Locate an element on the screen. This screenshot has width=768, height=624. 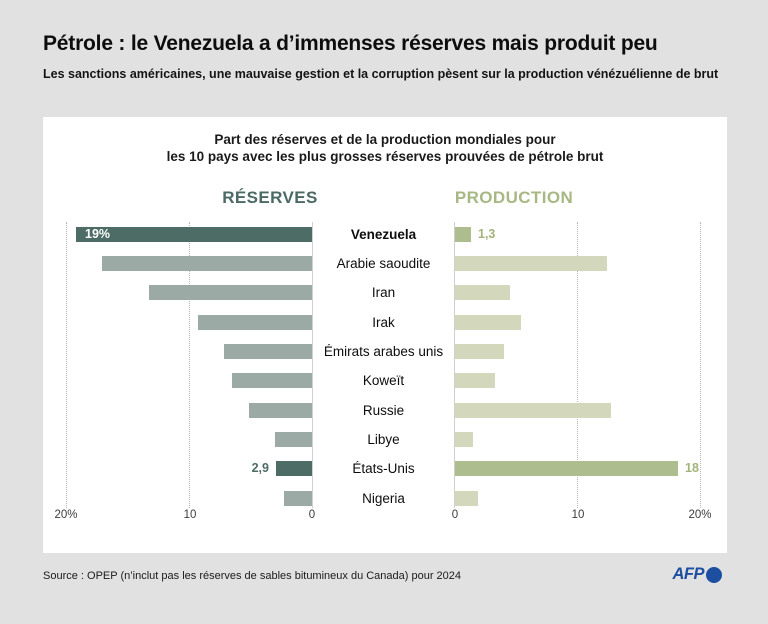
chart-row: Russie is located at coordinates (384, 410).